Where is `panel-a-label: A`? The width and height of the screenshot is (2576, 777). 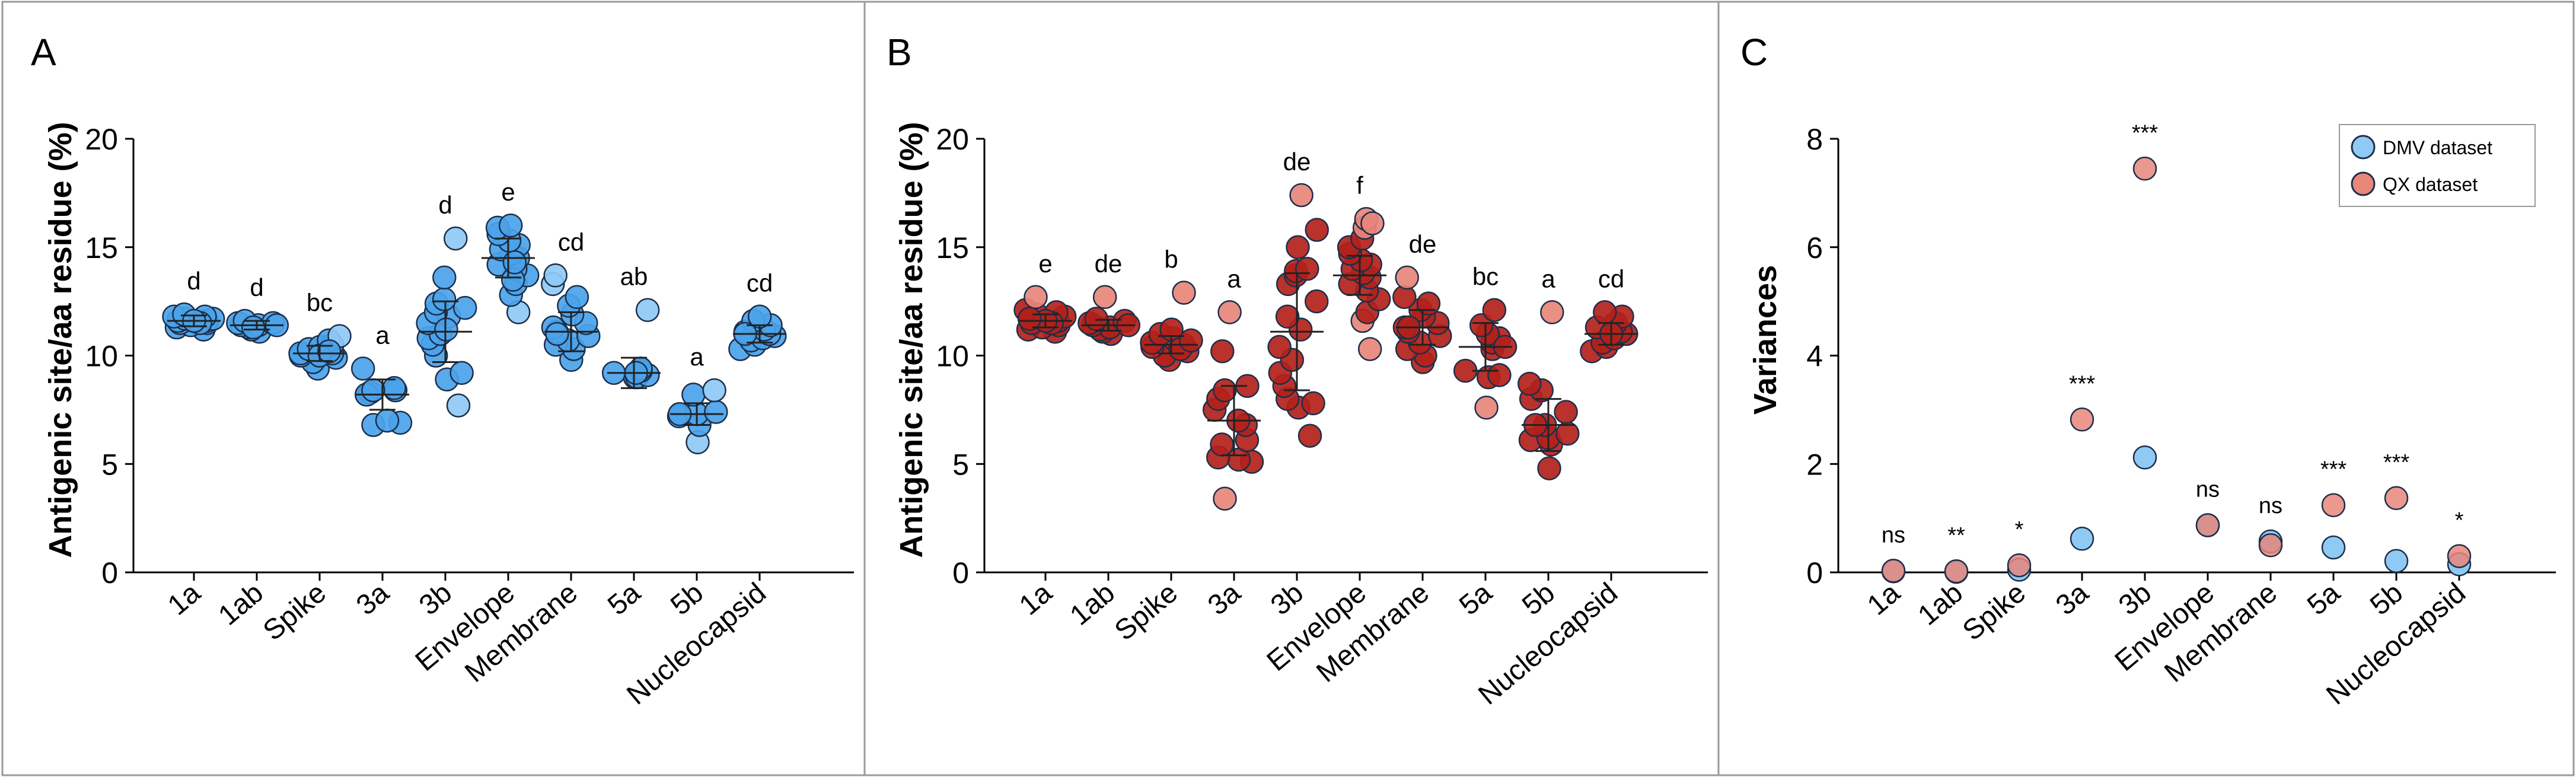 panel-a-label: A is located at coordinates (43, 52).